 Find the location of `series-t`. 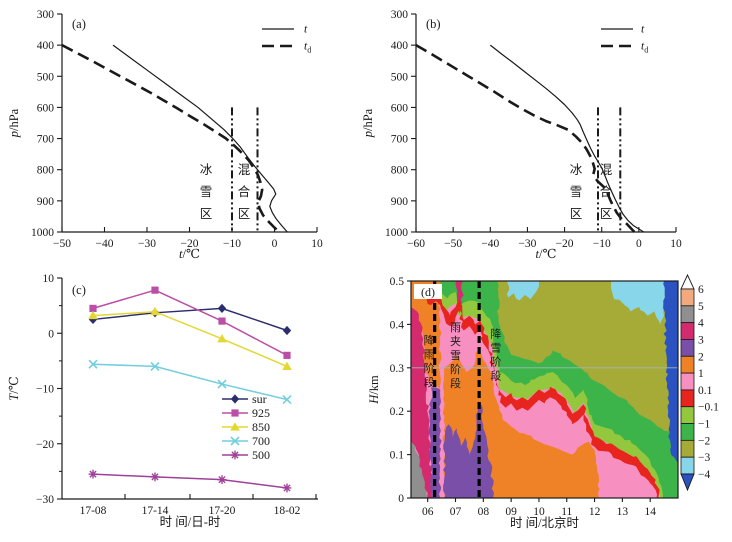

series-t is located at coordinates (567, 138).